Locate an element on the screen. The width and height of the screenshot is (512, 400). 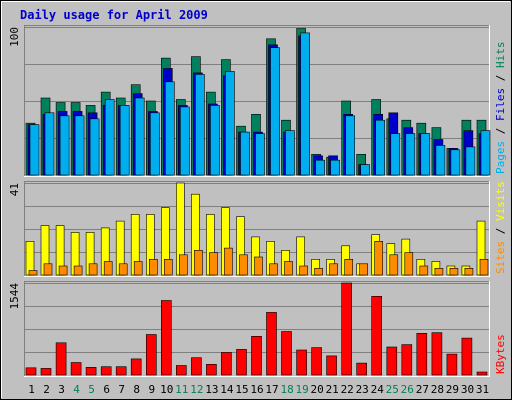
x-tick-label: 27 is located at coordinates (422, 389).